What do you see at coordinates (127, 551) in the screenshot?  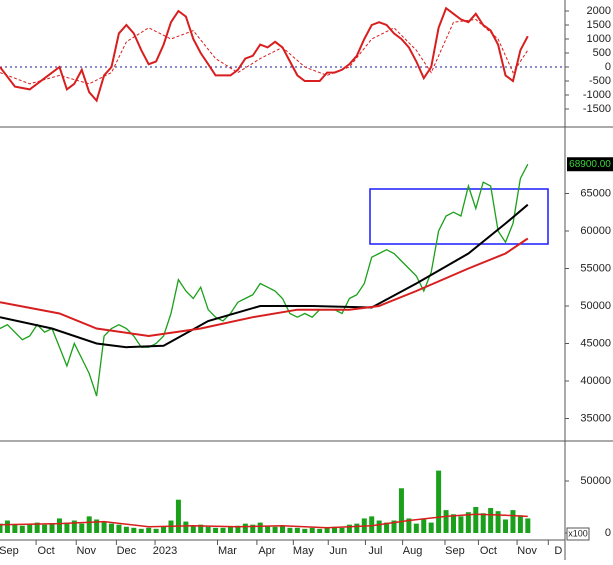 I see `x-tick-label: Dec` at bounding box center [127, 551].